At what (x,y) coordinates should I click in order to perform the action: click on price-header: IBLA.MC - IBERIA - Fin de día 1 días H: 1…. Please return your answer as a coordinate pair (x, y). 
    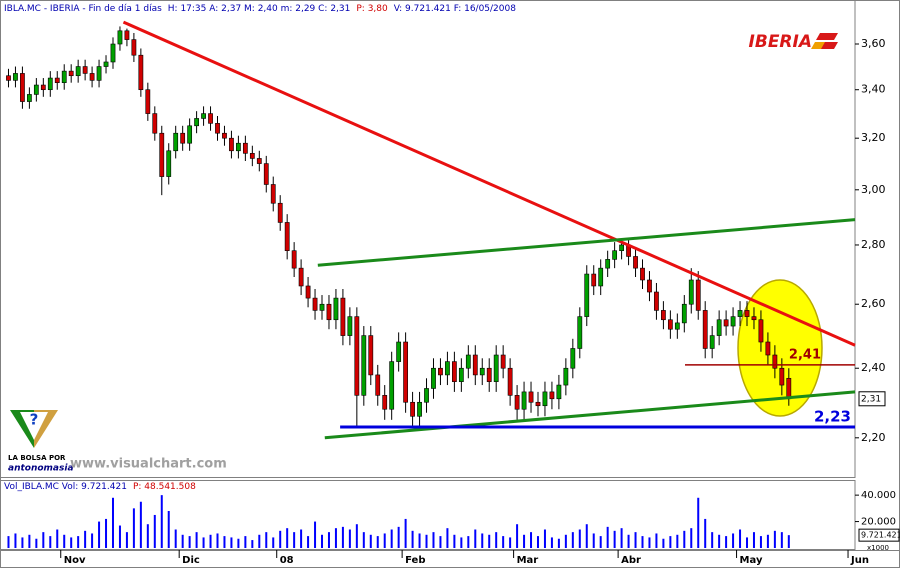
    Looking at the image, I should click on (260, 9).